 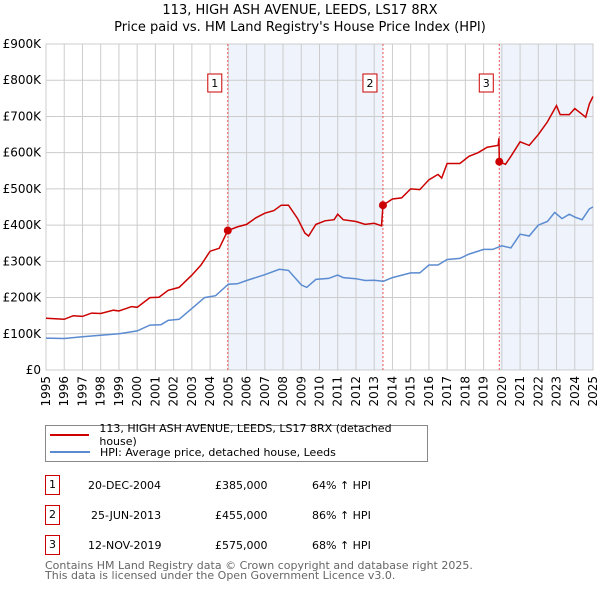 What do you see at coordinates (374, 391) in the screenshot?
I see `x-tick-label: 2013` at bounding box center [374, 391].